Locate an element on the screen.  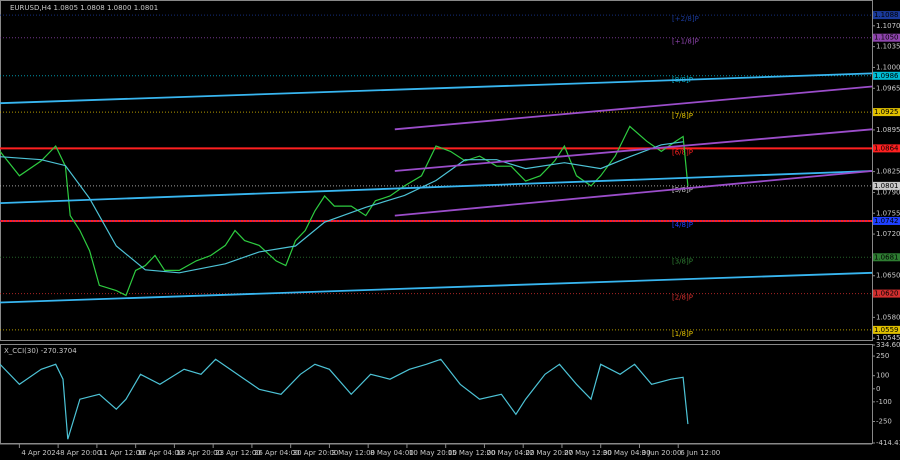
x-tick-label: 11 Apr 12:00 is located at coordinates (122, 453).